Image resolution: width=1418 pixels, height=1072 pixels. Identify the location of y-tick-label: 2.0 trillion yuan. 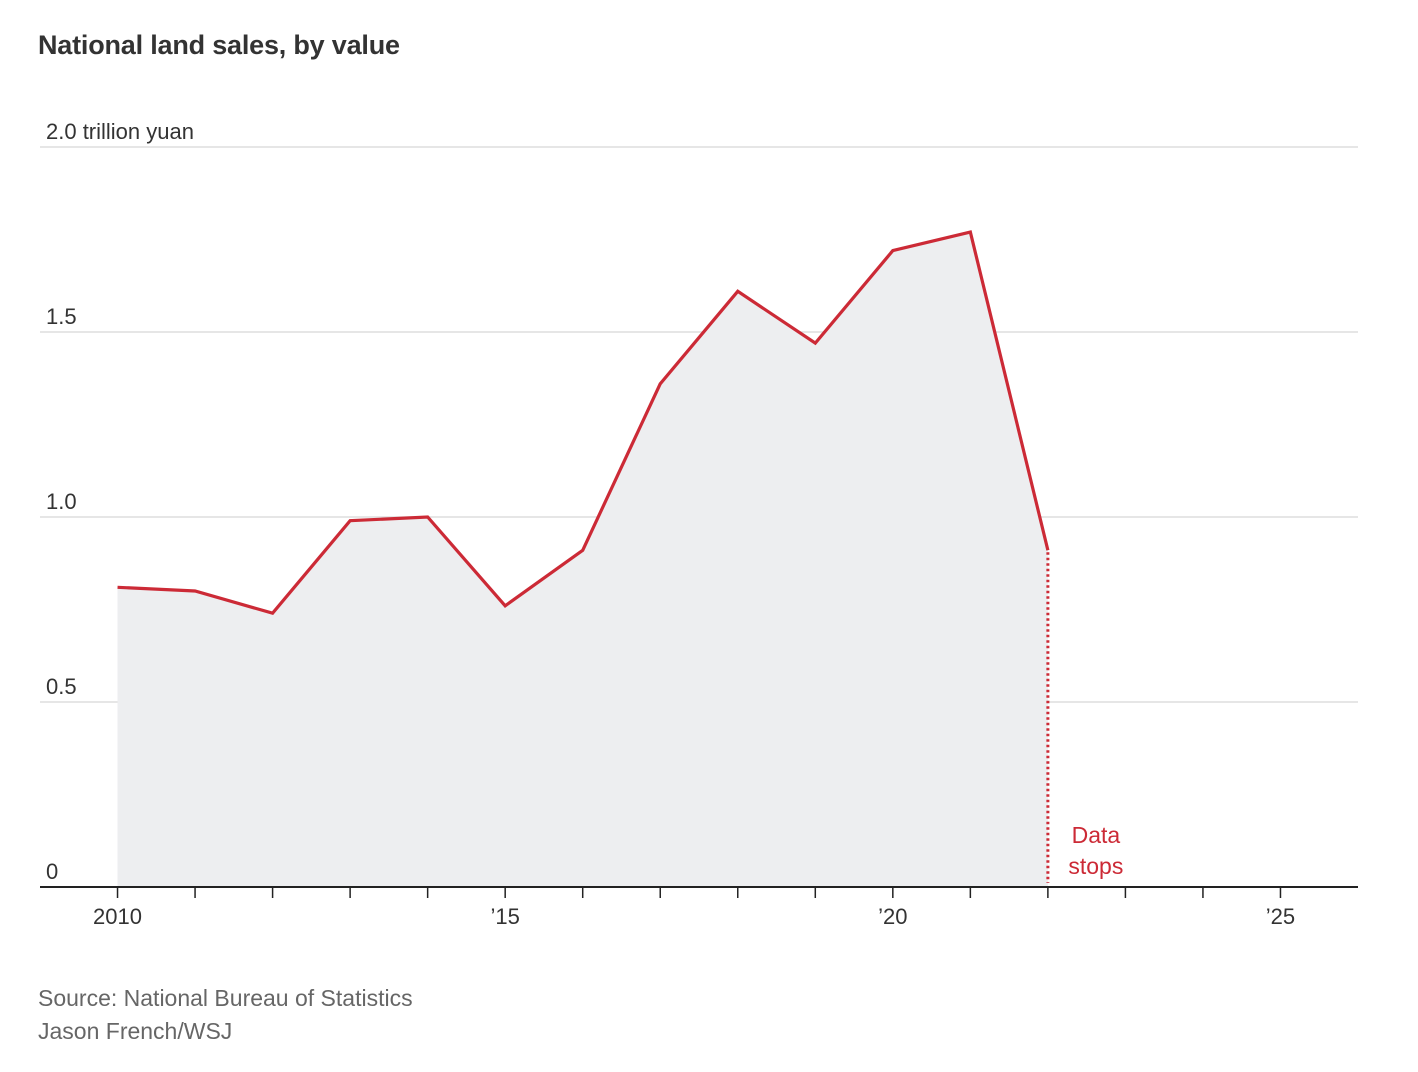
(120, 131).